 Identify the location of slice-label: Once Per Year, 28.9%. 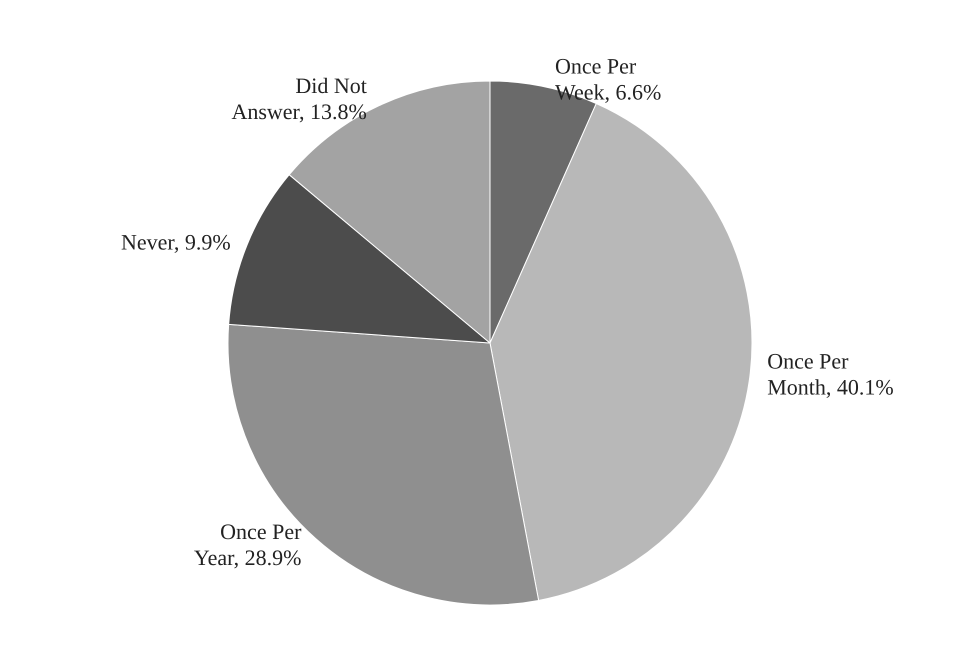
(248, 544).